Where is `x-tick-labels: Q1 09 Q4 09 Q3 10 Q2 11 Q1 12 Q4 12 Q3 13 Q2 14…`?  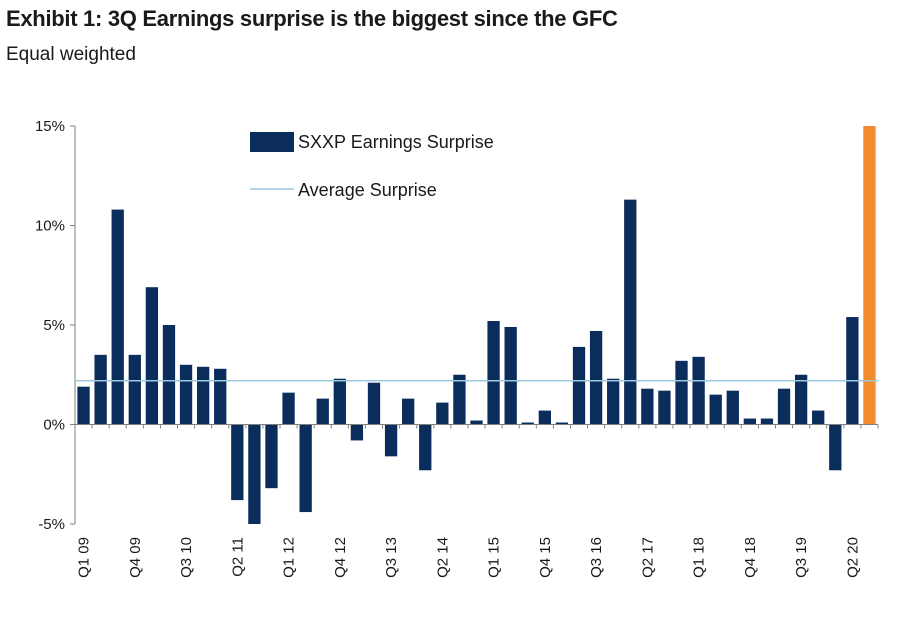 x-tick-labels: Q1 09 Q4 09 Q3 10 Q2 11 Q1 12 Q4 12 Q3 13 Q2 14… is located at coordinates (469, 557).